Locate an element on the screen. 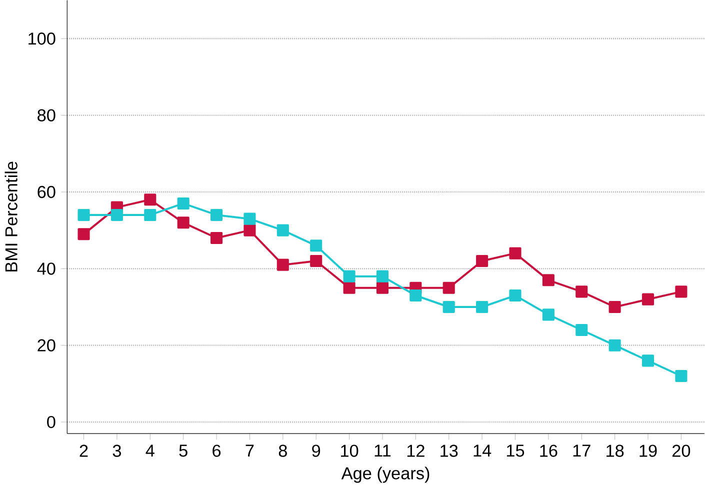 This screenshot has height=488, width=705. y-tick-label: 40 is located at coordinates (46, 268).